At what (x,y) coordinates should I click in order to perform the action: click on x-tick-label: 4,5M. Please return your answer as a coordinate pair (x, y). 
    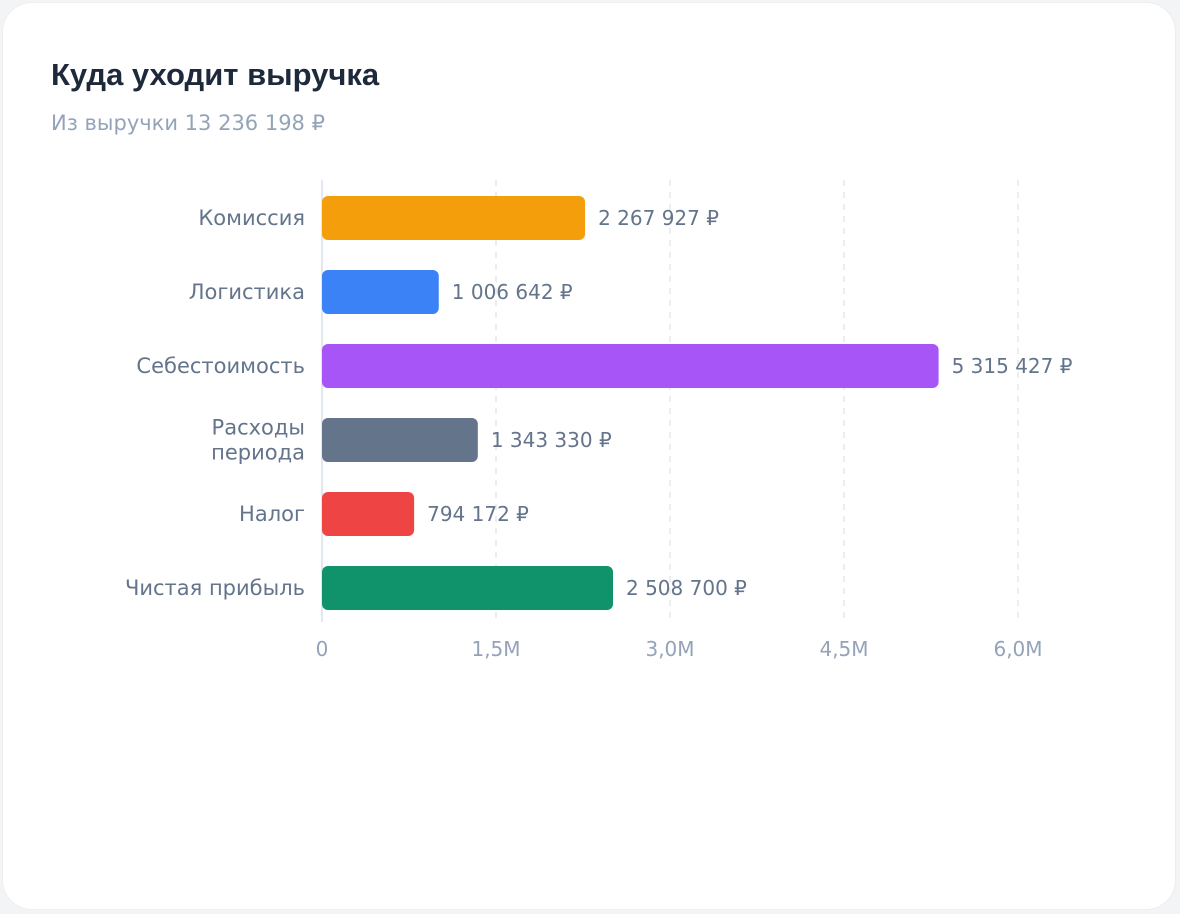
    Looking at the image, I should click on (843, 649).